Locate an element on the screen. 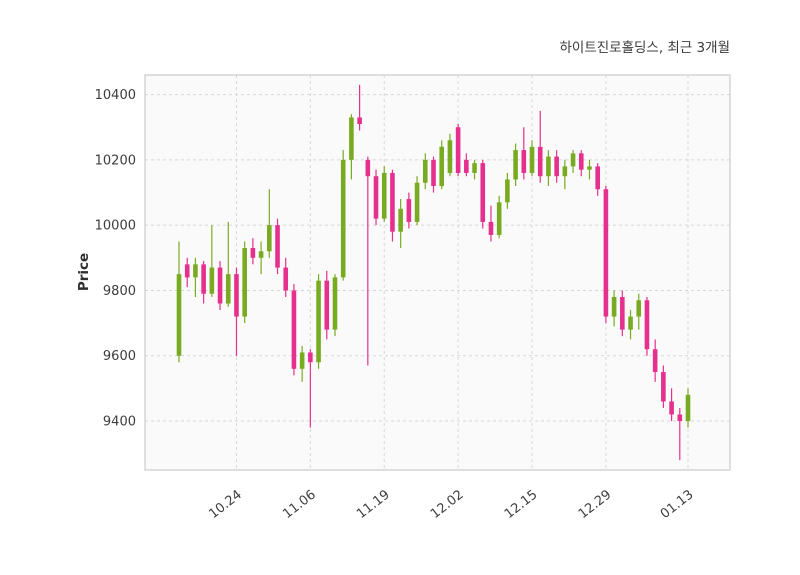 This screenshot has width=800, height=575. y-tick-label: 10400 is located at coordinates (115, 95).